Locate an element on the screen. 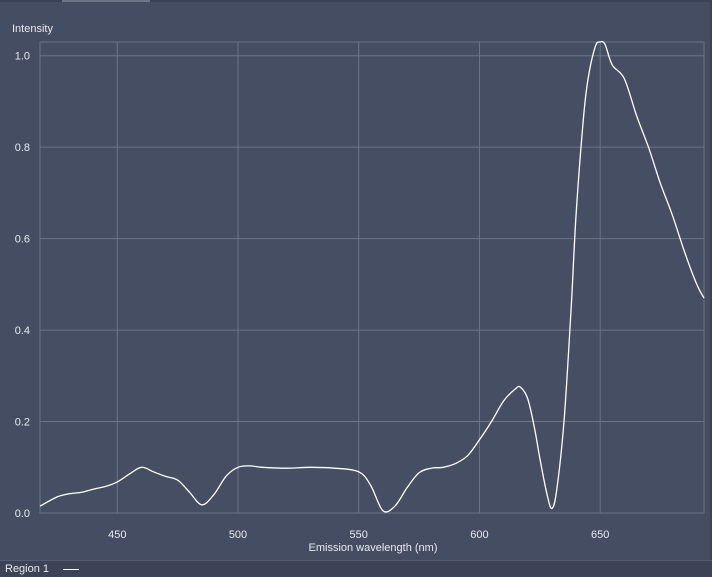 This screenshot has width=712, height=577. x-tick-label: 600 is located at coordinates (479, 535).